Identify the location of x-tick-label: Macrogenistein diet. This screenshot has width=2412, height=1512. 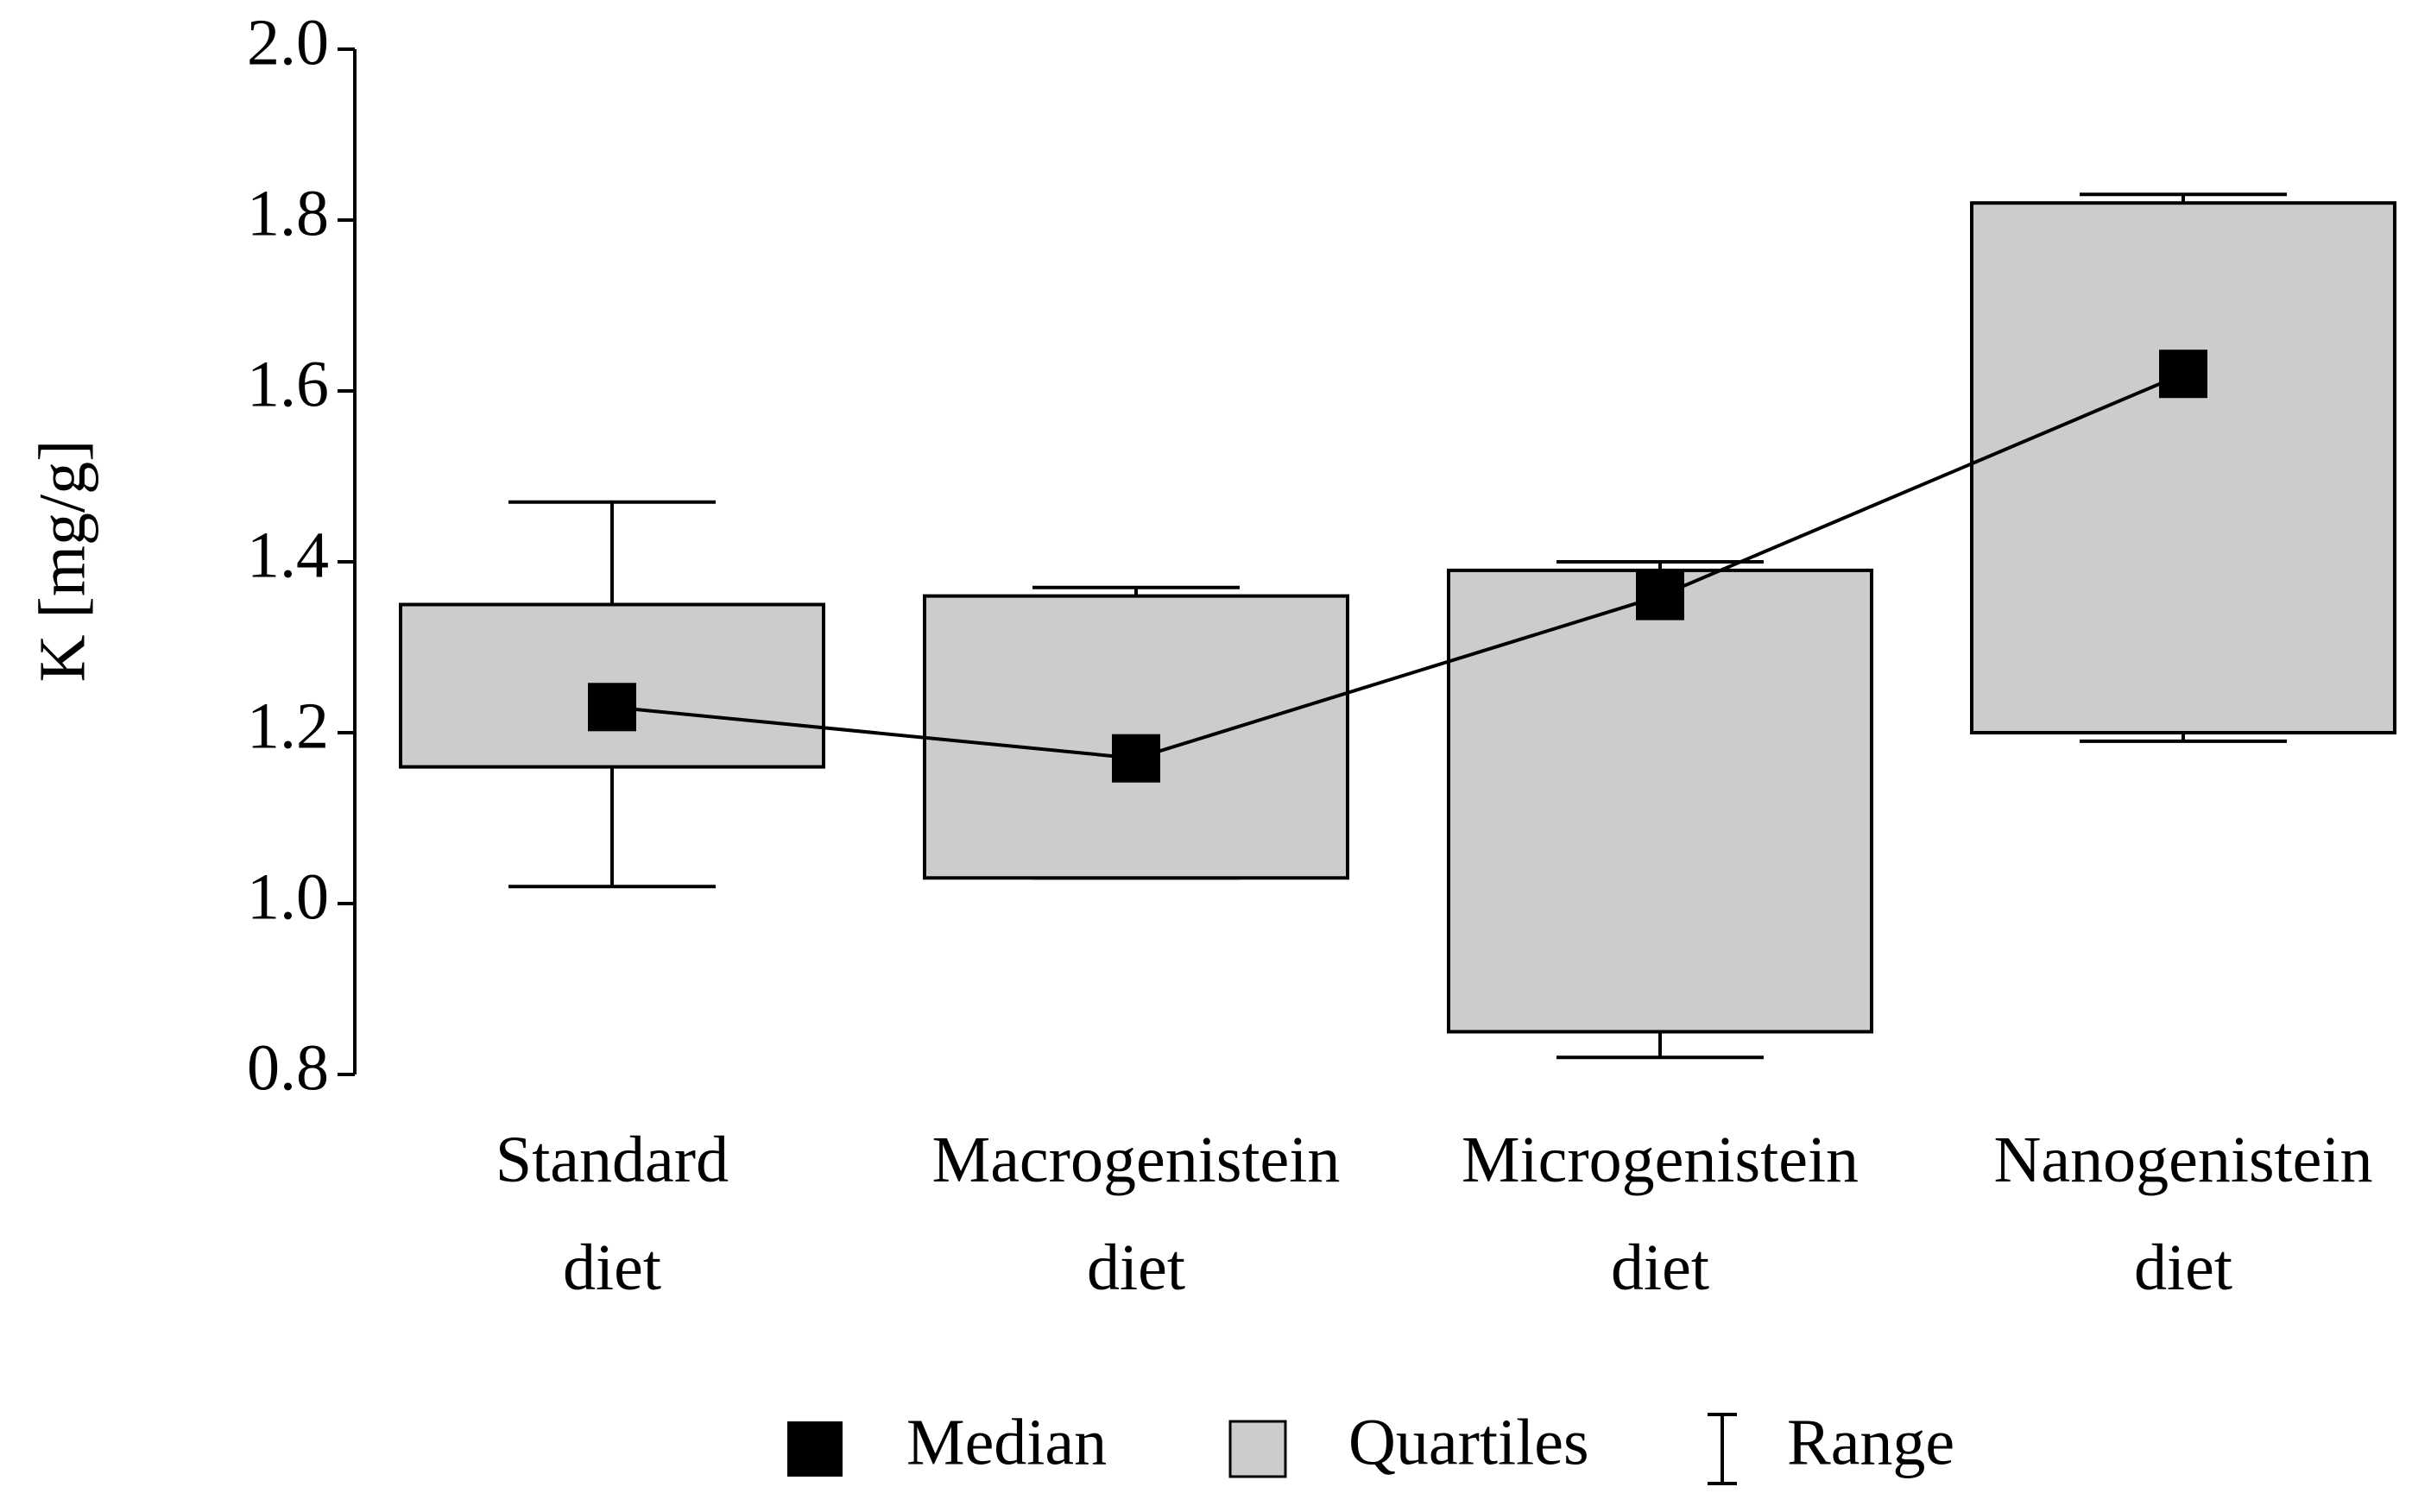
(1137, 1214).